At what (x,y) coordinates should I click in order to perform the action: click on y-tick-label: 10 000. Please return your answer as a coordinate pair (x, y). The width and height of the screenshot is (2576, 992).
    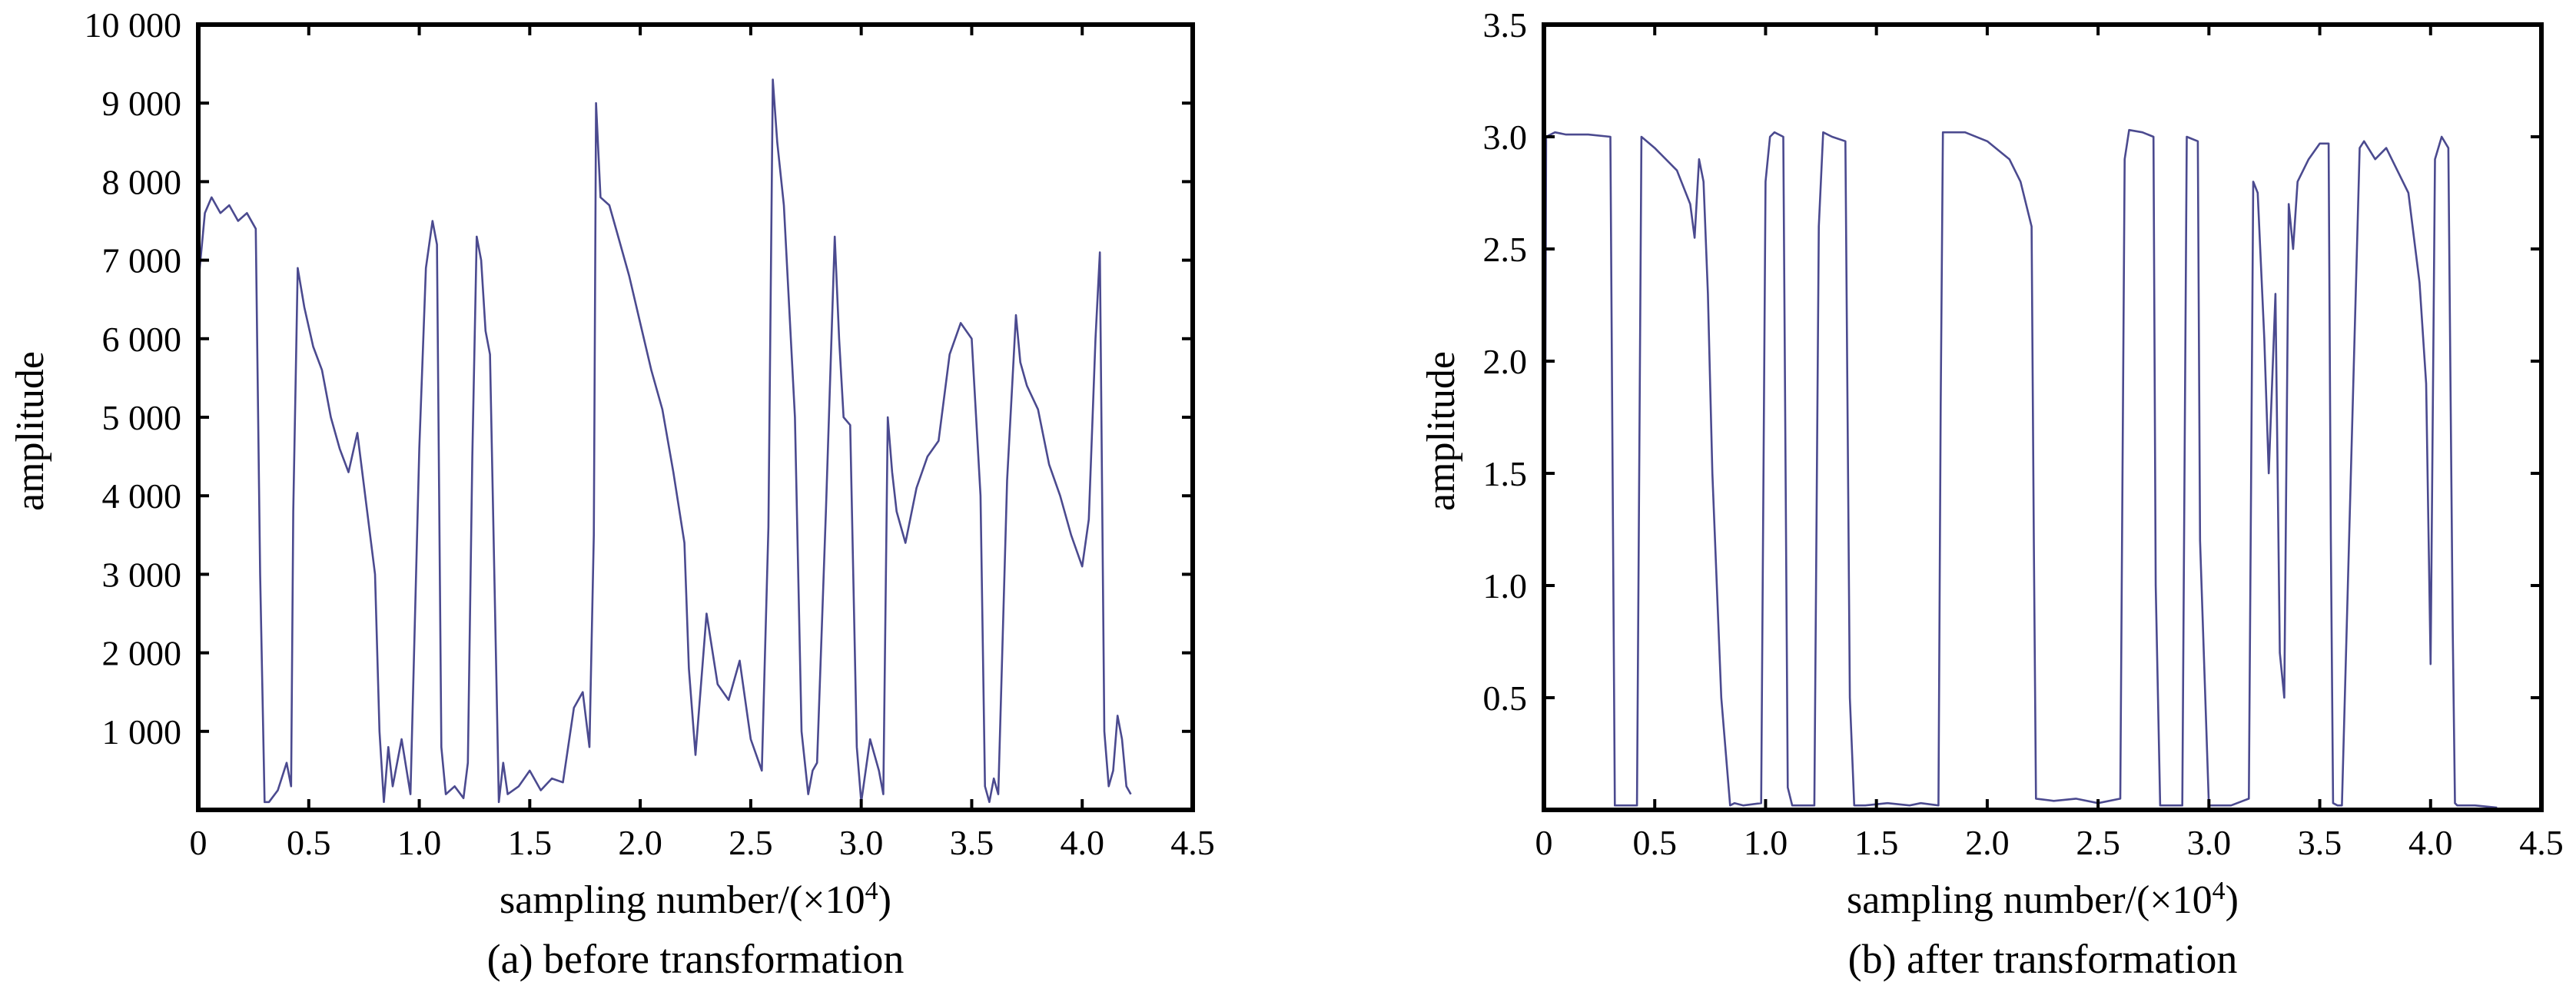
    Looking at the image, I should click on (133, 25).